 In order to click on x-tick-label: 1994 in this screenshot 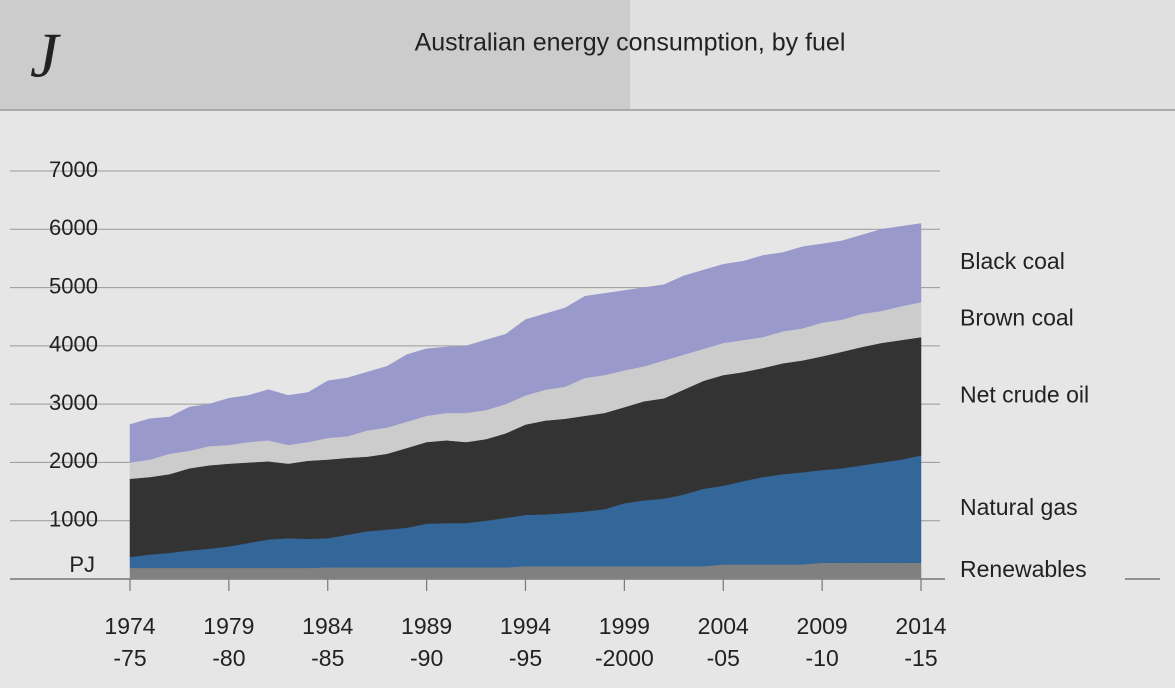, I will do `click(525, 626)`.